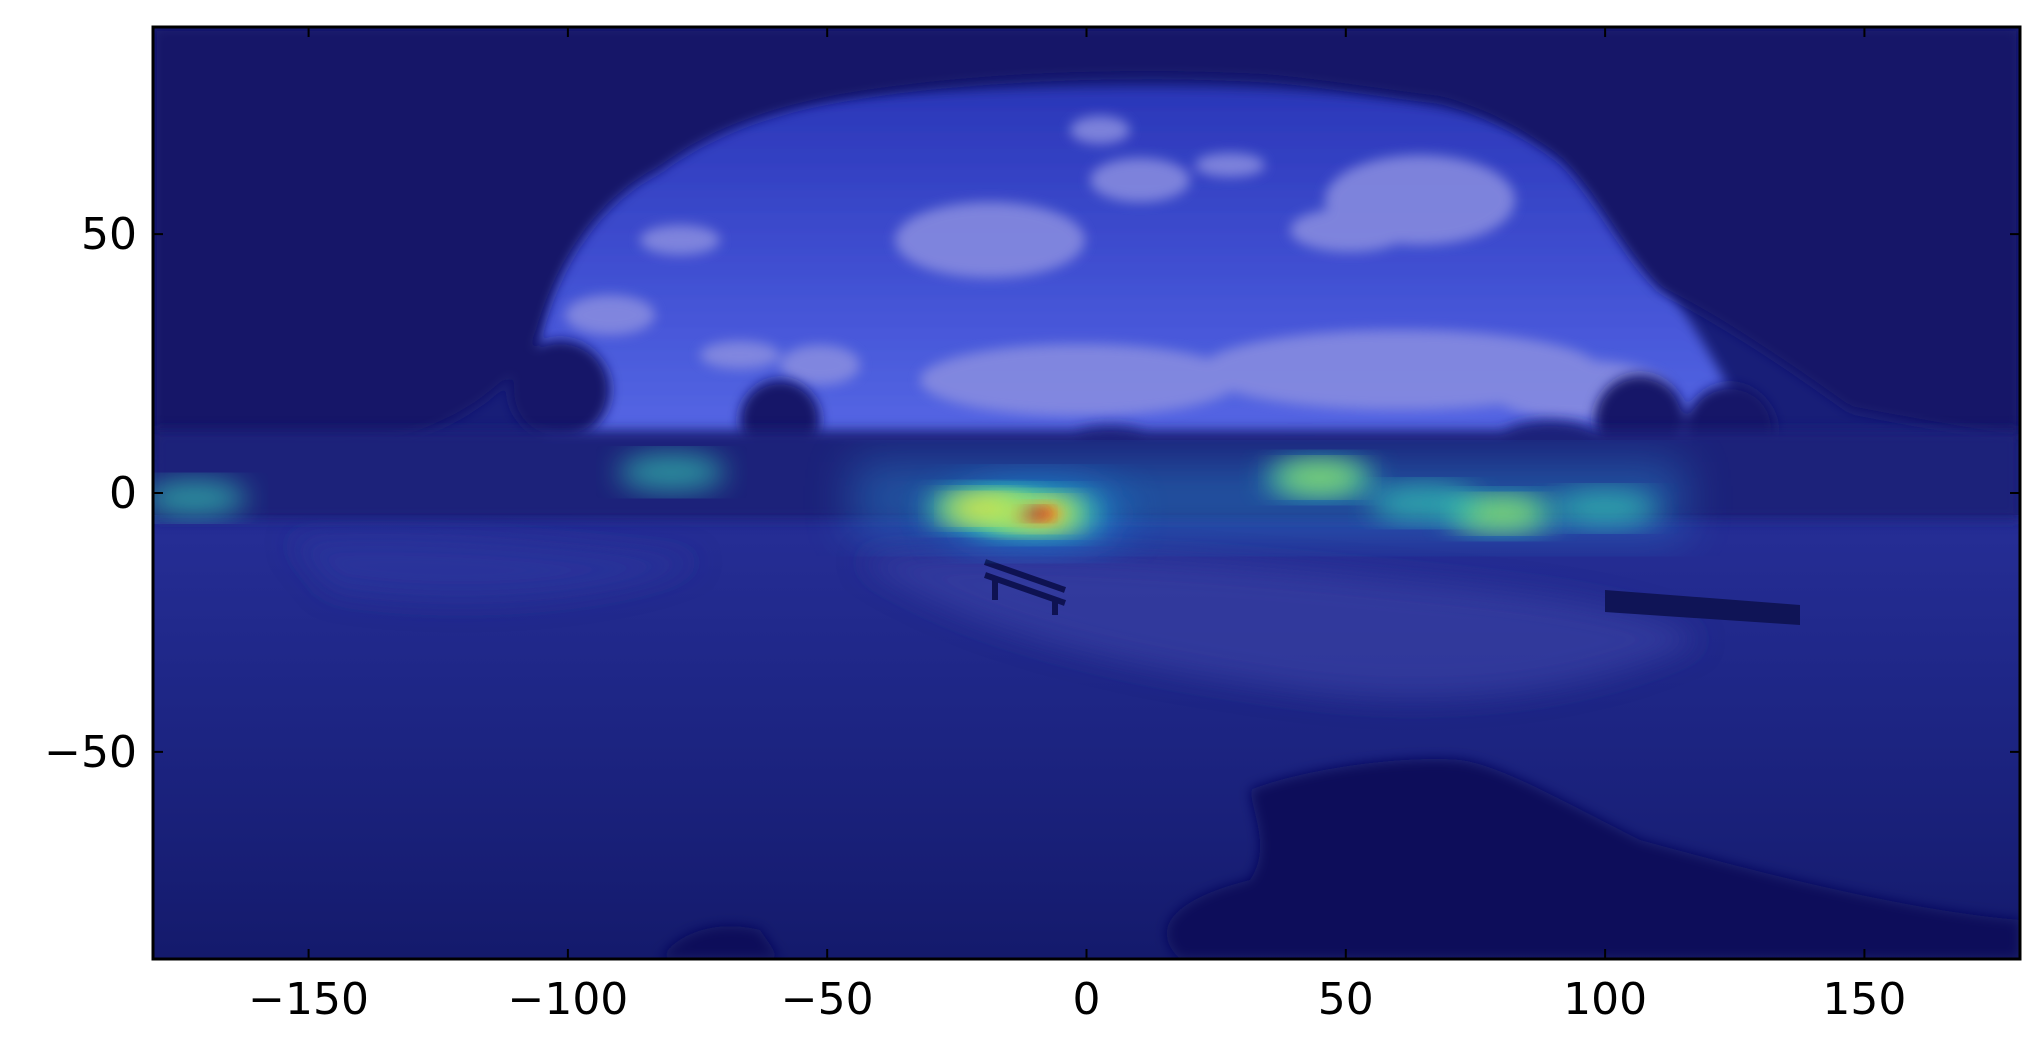  What do you see at coordinates (1346, 999) in the screenshot?
I see `x-tick-label: 50` at bounding box center [1346, 999].